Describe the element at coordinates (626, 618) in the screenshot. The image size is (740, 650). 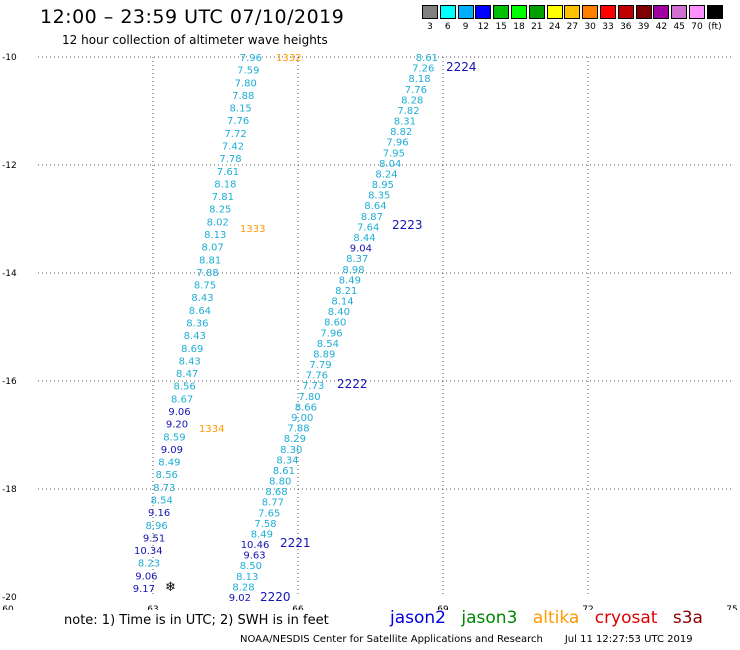
I see `legend-cryosat: cryosat` at that location.